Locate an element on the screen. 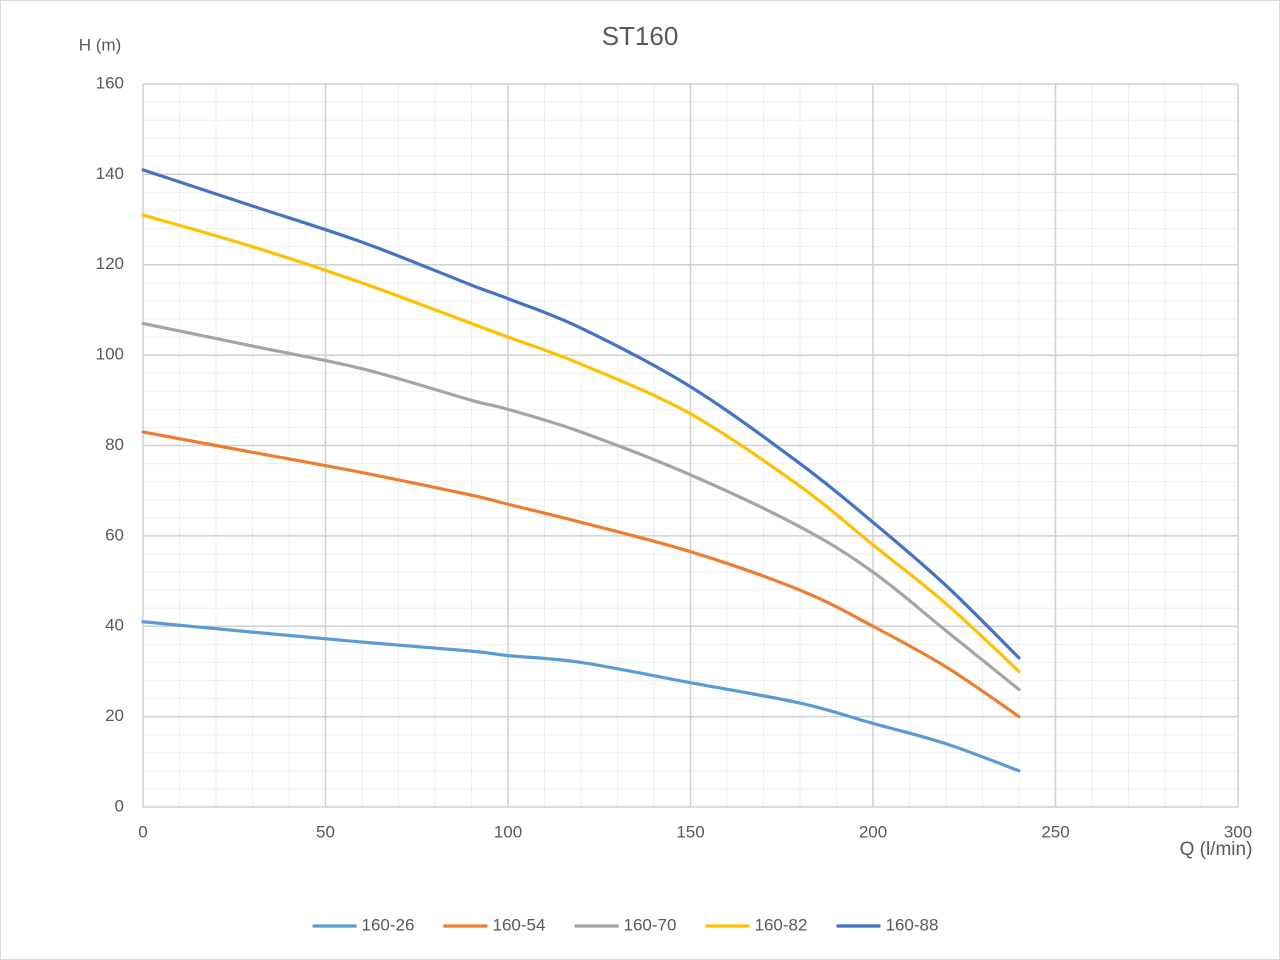  legend-label: 160-26 is located at coordinates (388, 924).